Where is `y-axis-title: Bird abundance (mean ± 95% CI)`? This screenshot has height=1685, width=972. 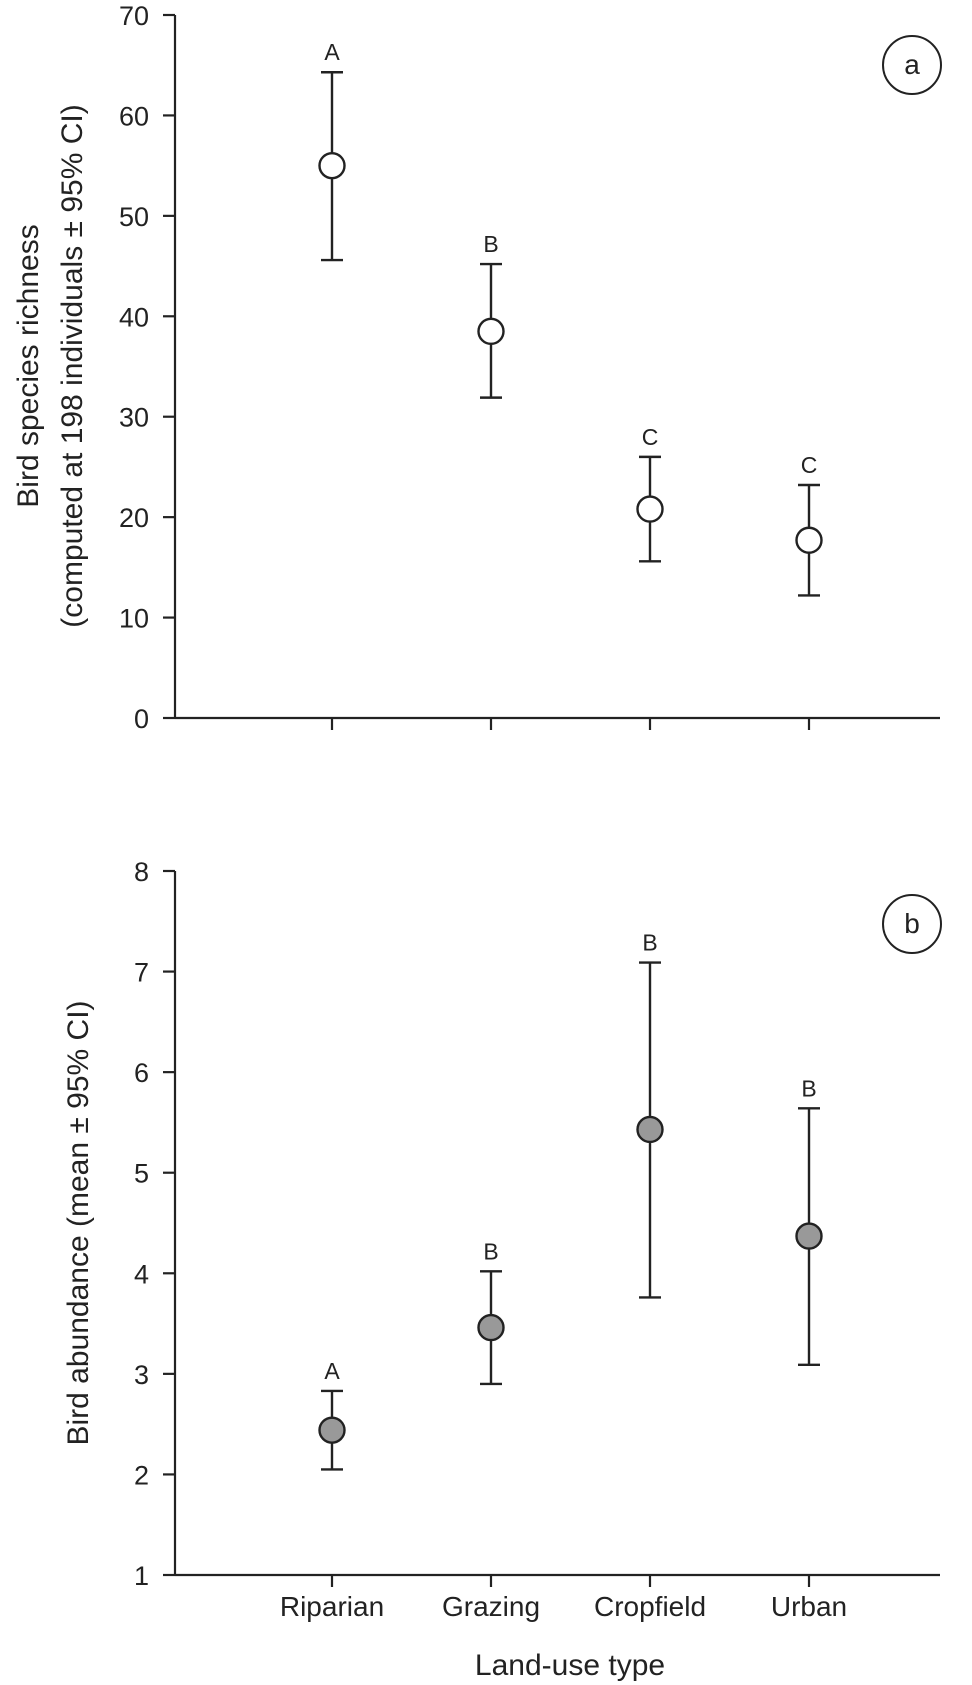
y-axis-title: Bird abundance (mean ± 95% CI) is located at coordinates (78, 1222).